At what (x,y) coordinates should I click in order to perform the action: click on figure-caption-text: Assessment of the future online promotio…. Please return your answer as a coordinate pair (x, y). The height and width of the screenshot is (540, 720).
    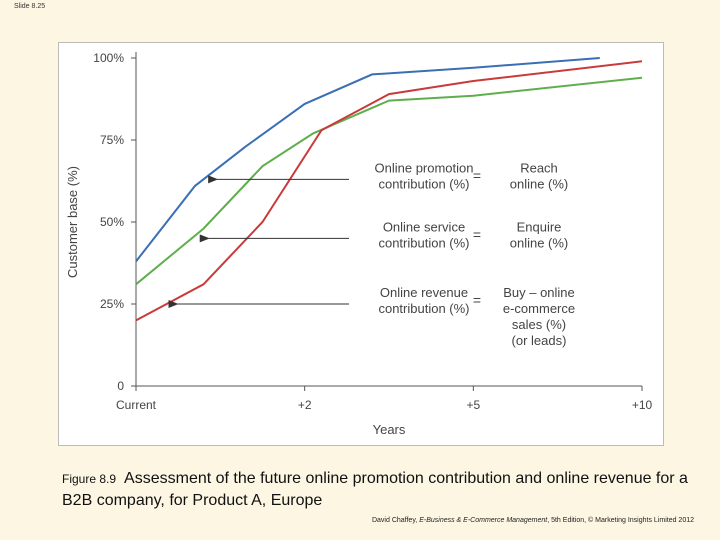
    Looking at the image, I should click on (375, 489).